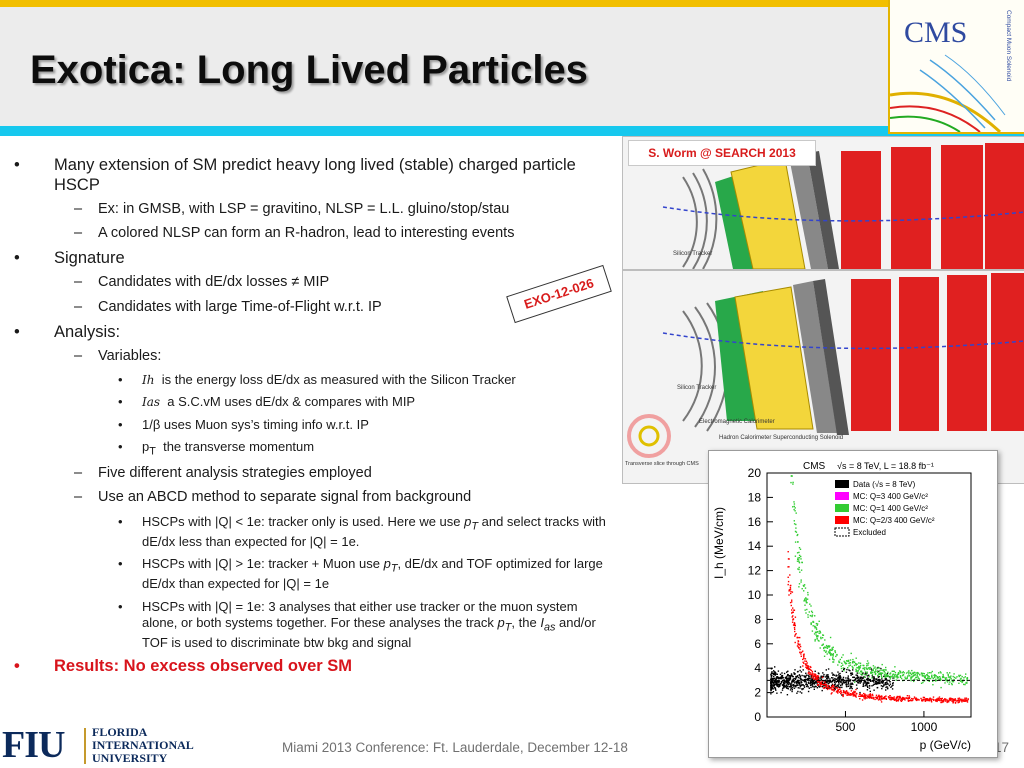 The image size is (1024, 768). I want to click on x-tick-label: 500, so click(845, 727).